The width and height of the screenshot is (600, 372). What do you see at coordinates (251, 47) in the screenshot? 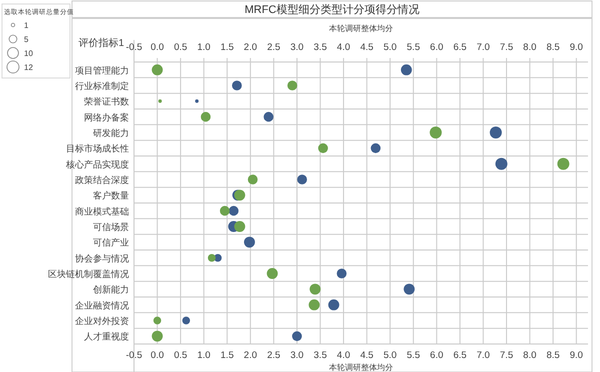
I see `x2-tick-label: 2.0` at bounding box center [251, 47].